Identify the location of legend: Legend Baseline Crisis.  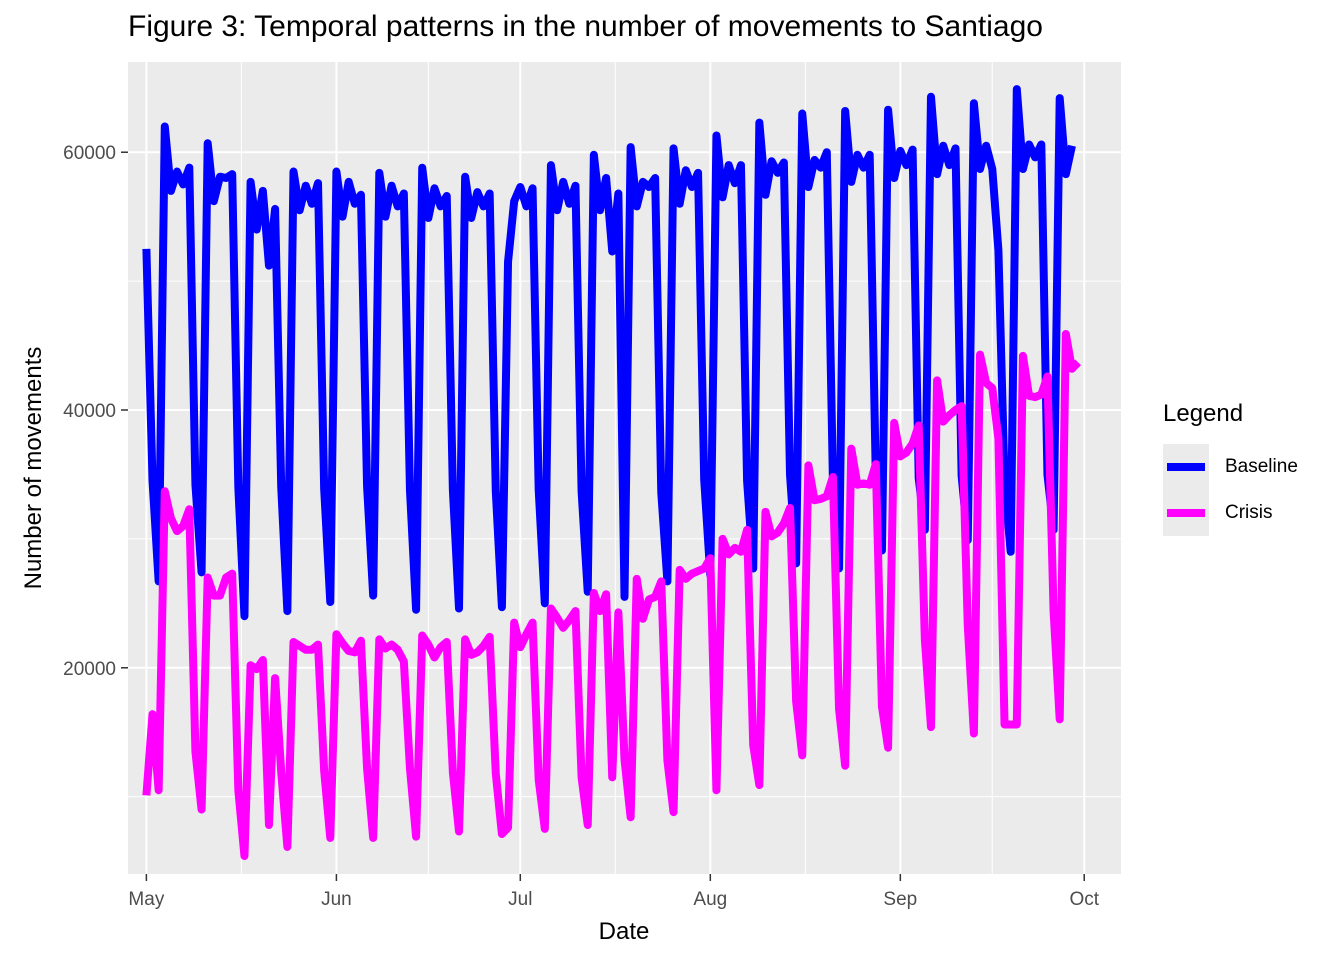
(1230, 468).